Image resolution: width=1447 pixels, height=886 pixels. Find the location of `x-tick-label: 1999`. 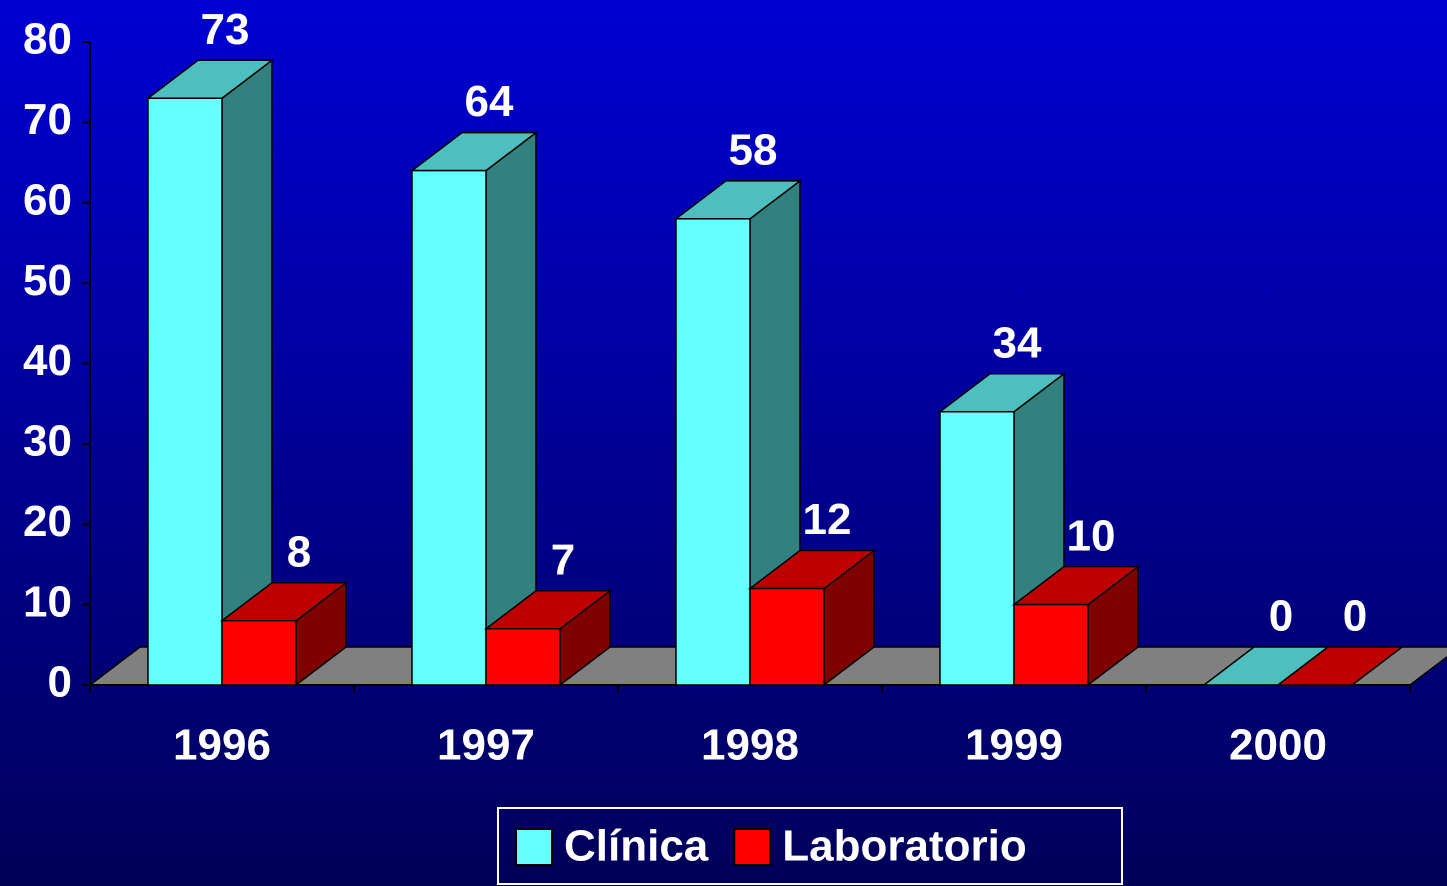

x-tick-label: 1999 is located at coordinates (1014, 745).